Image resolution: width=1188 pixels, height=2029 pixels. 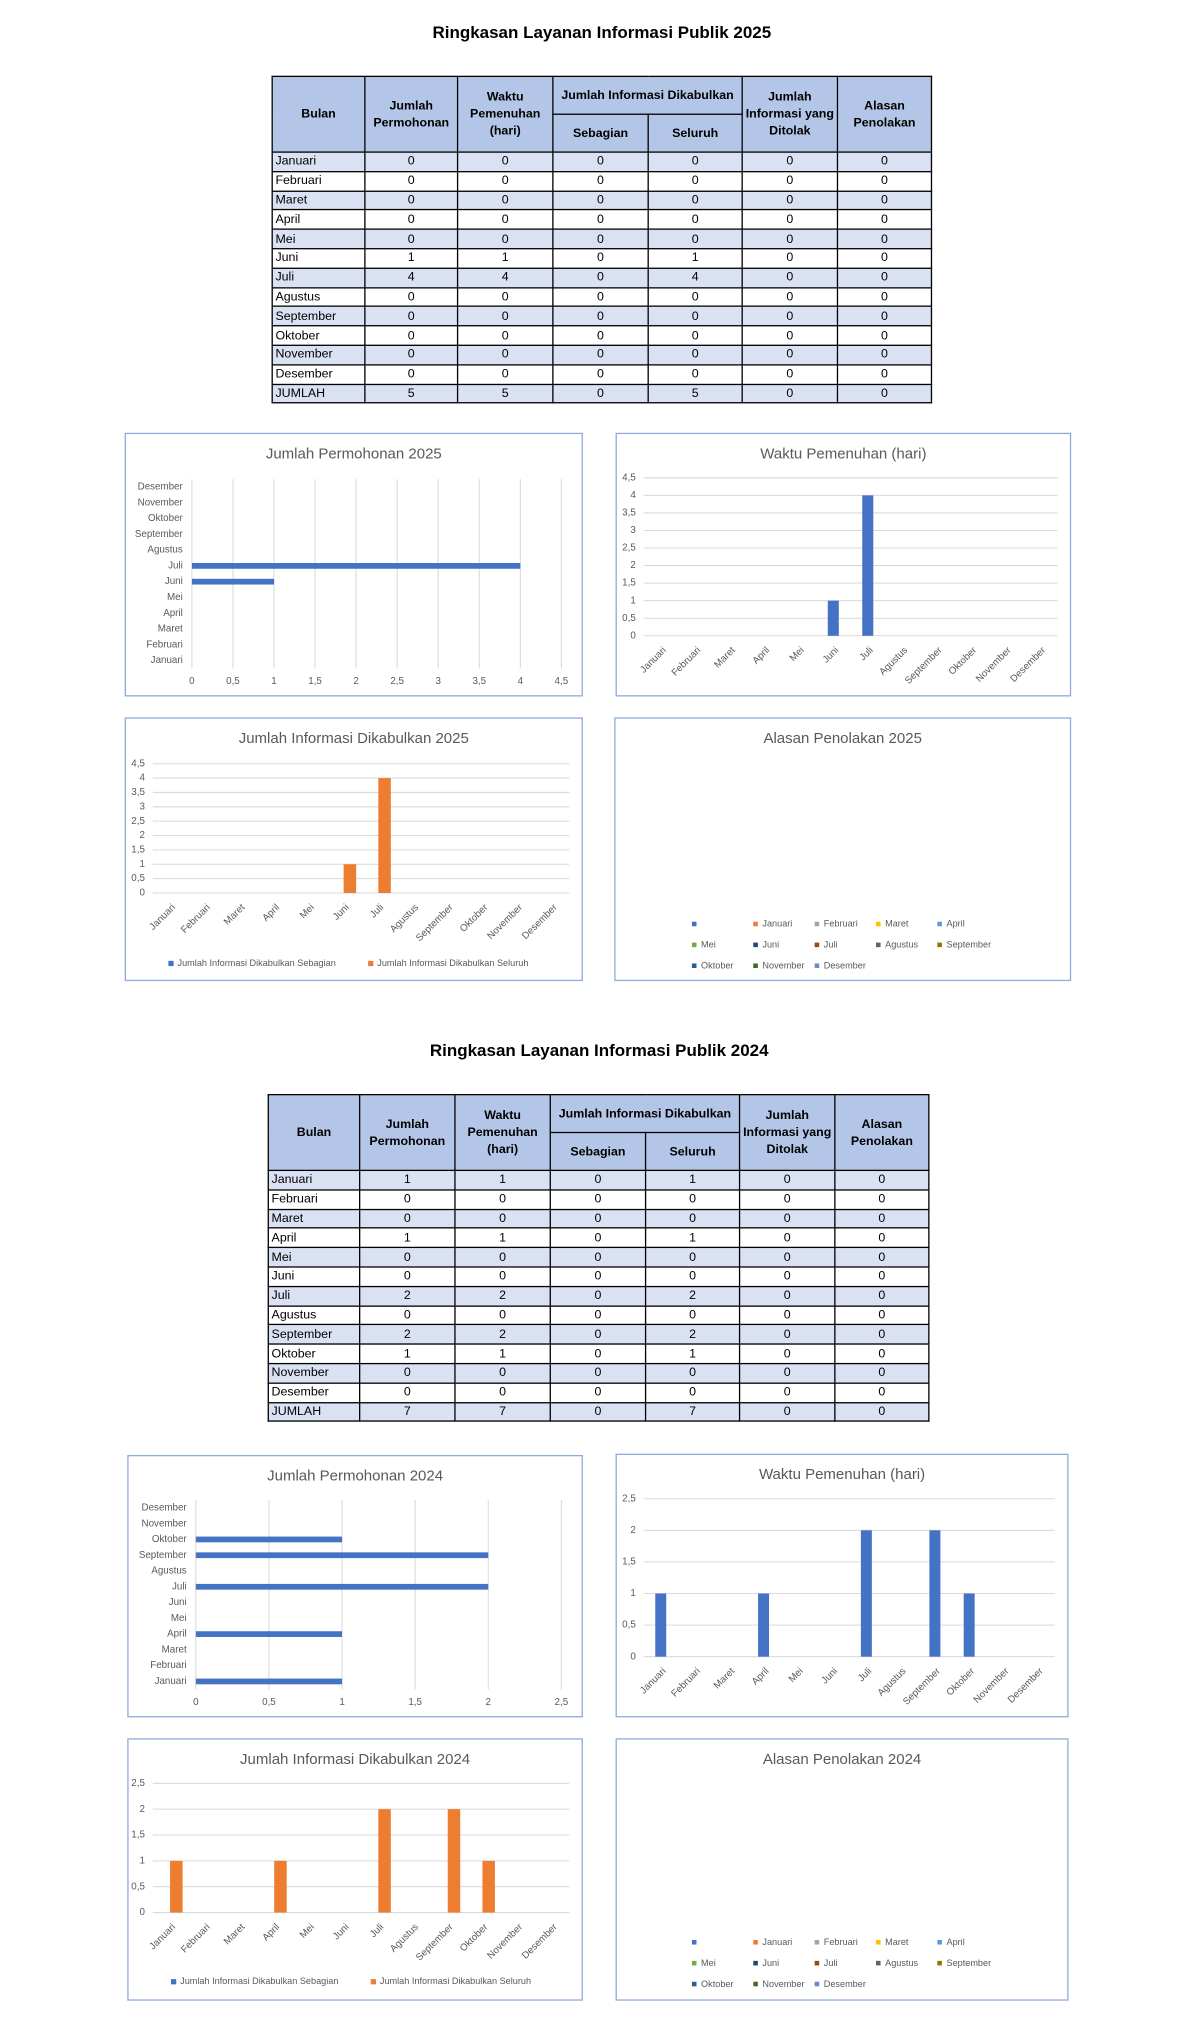 What do you see at coordinates (273, 681) in the screenshot?
I see `x-tick-label: 1` at bounding box center [273, 681].